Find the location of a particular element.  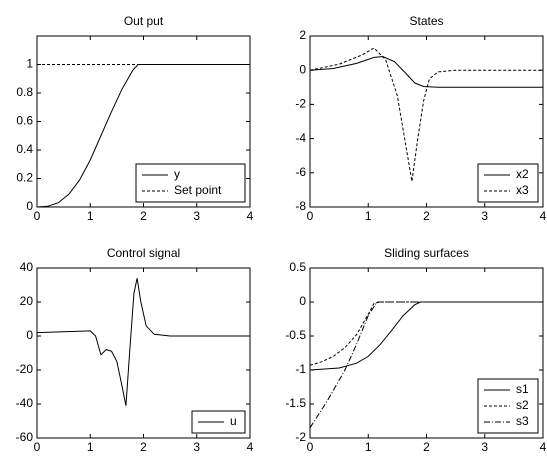

legend-label: Set point is located at coordinates (198, 190).